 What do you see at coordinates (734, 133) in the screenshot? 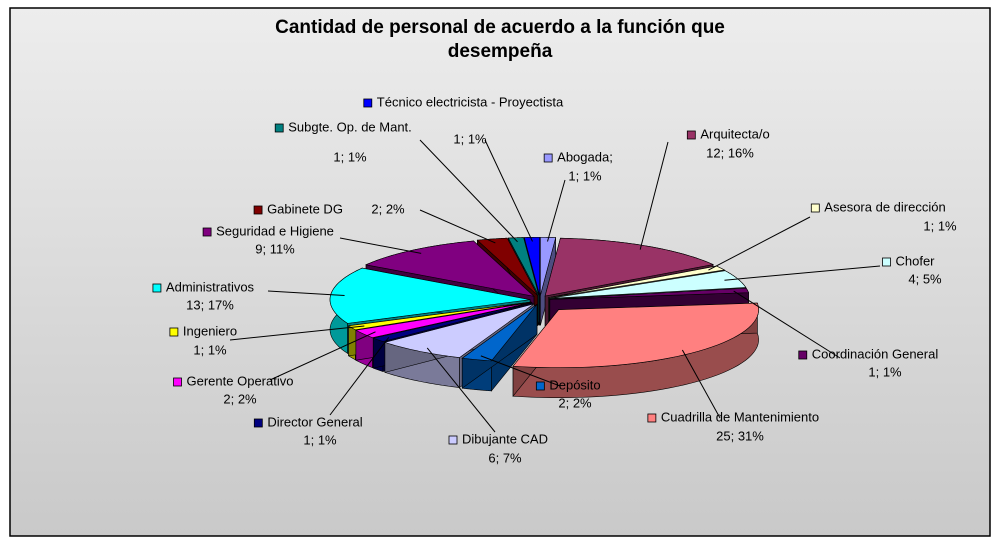
I see `category-label: Arquitecta/o` at bounding box center [734, 133].